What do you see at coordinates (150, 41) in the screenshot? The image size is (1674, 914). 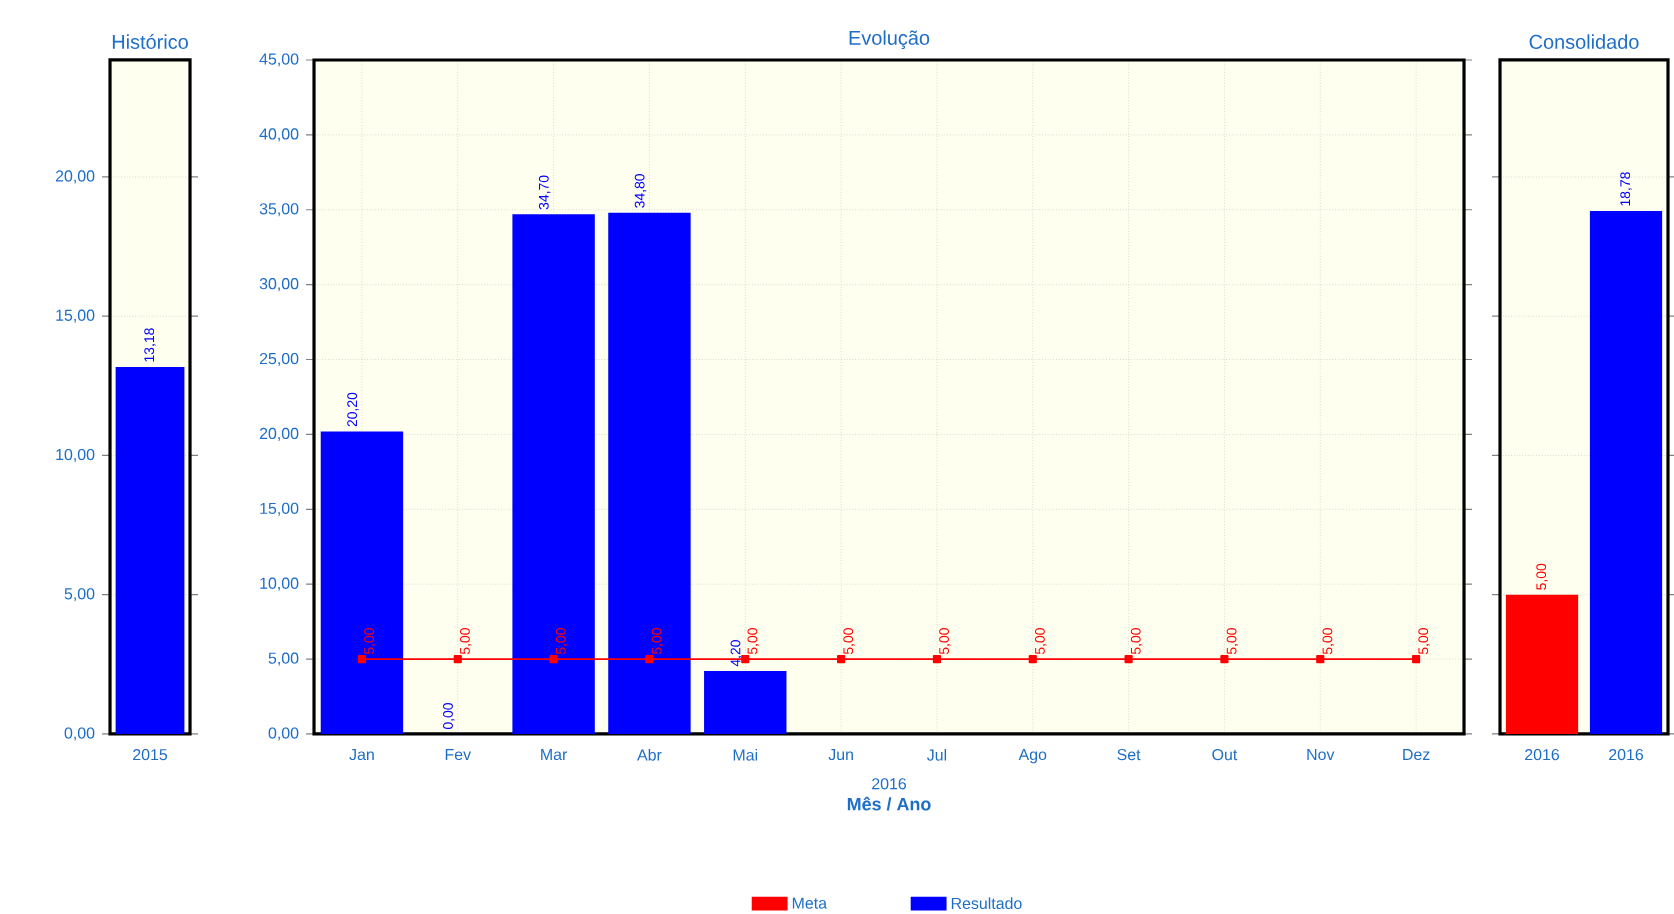 I see `chart-title: Histórico` at bounding box center [150, 41].